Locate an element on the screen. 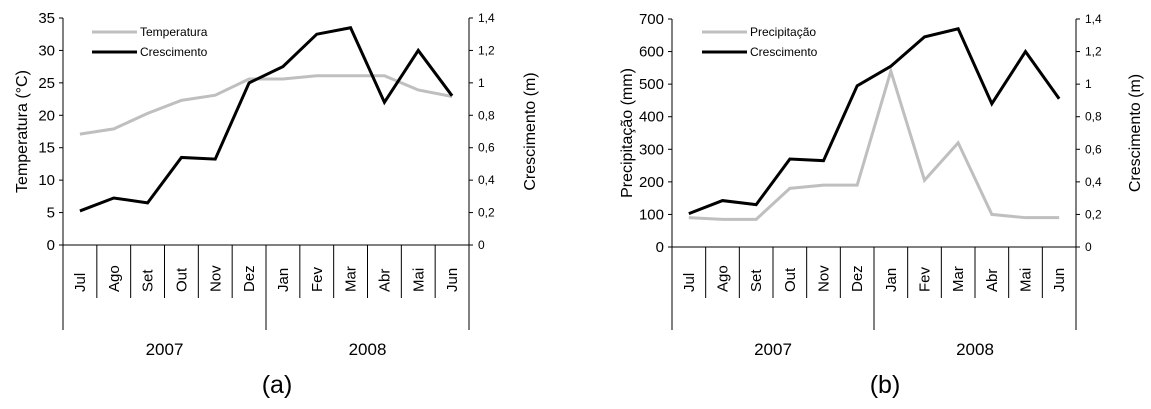 The width and height of the screenshot is (1151, 409). chart-caption: (a) is located at coordinates (277, 385).